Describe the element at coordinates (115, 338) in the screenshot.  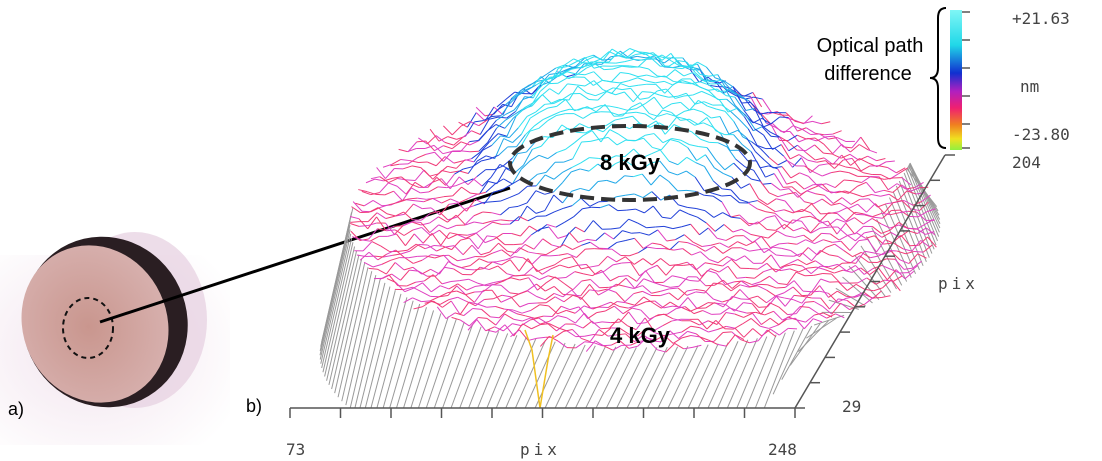
I see `photo` at that location.